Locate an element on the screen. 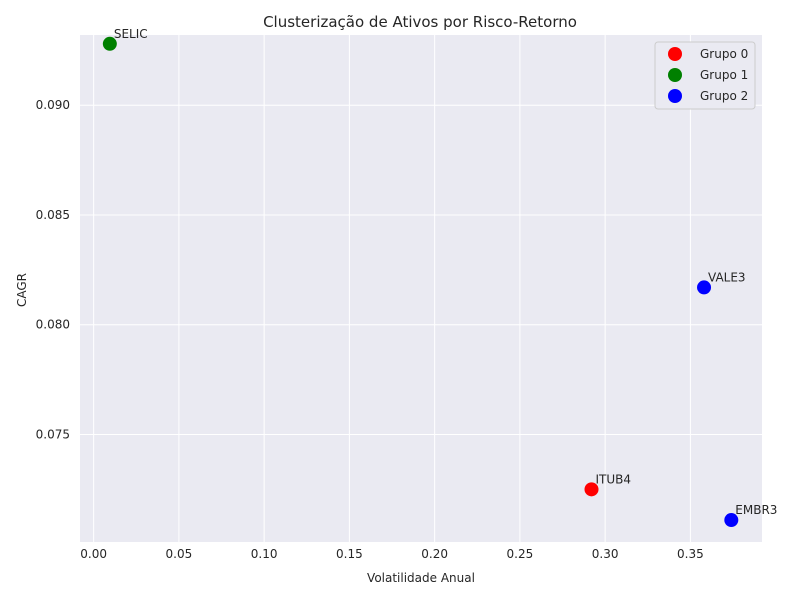 The image size is (800, 600). point-label-selic: SELIC is located at coordinates (131, 34).